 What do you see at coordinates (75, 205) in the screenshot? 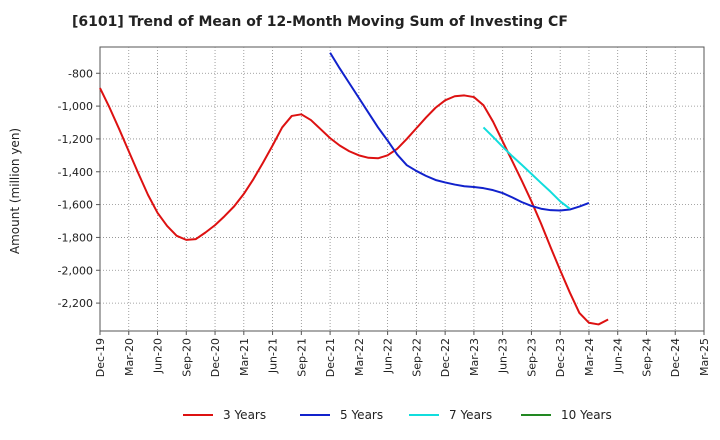
I see `y-tick-label: -1,600` at bounding box center [75, 205].